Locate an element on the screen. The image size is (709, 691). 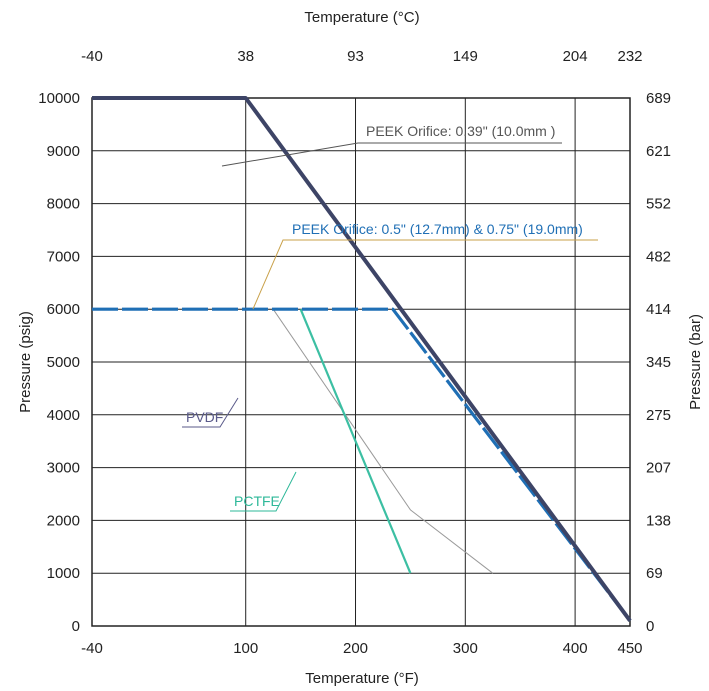
x-tick-top-5: 232 is located at coordinates (629, 56).